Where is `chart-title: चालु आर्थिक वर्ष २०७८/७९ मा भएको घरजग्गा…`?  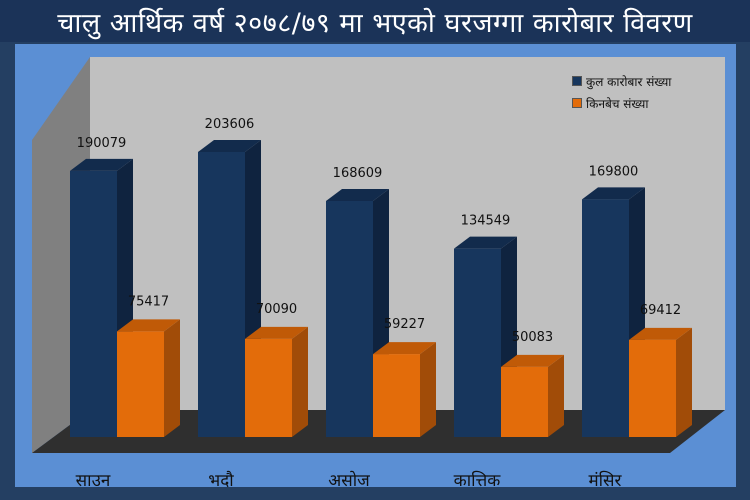 chart-title: चालु आर्थिक वर्ष २०७८/७९ मा भएको घरजग्गा… is located at coordinates (375, 23).